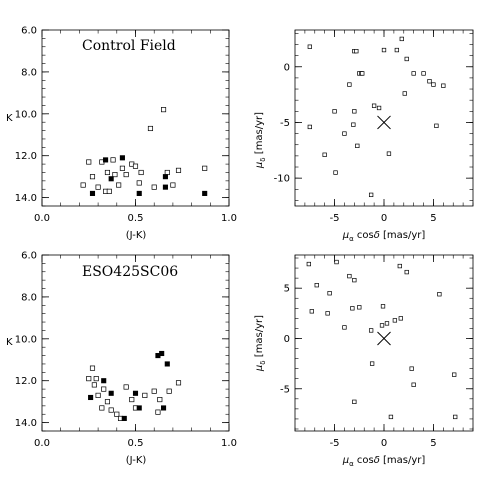  Describe the element at coordinates (129, 46) in the screenshot. I see `panel-title: Control Field` at that location.